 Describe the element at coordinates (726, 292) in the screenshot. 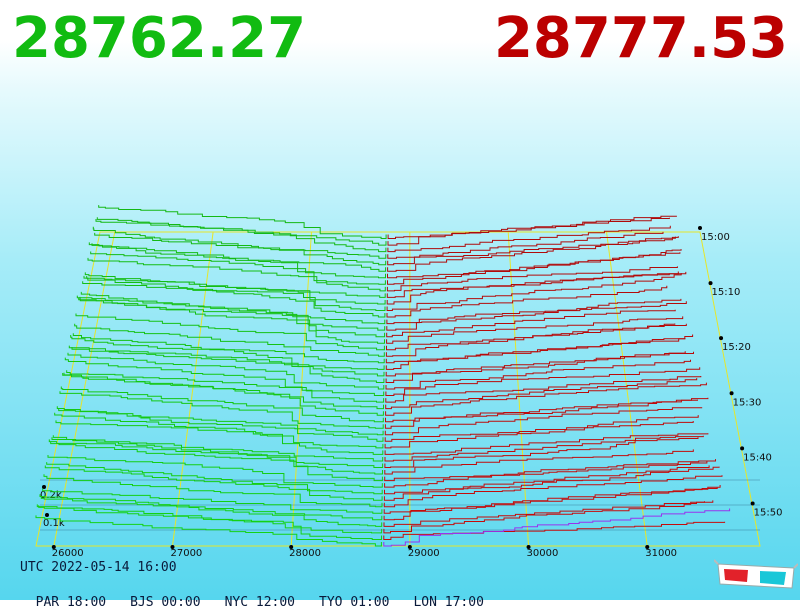

I see `time-tick-label: 15:10` at that location.